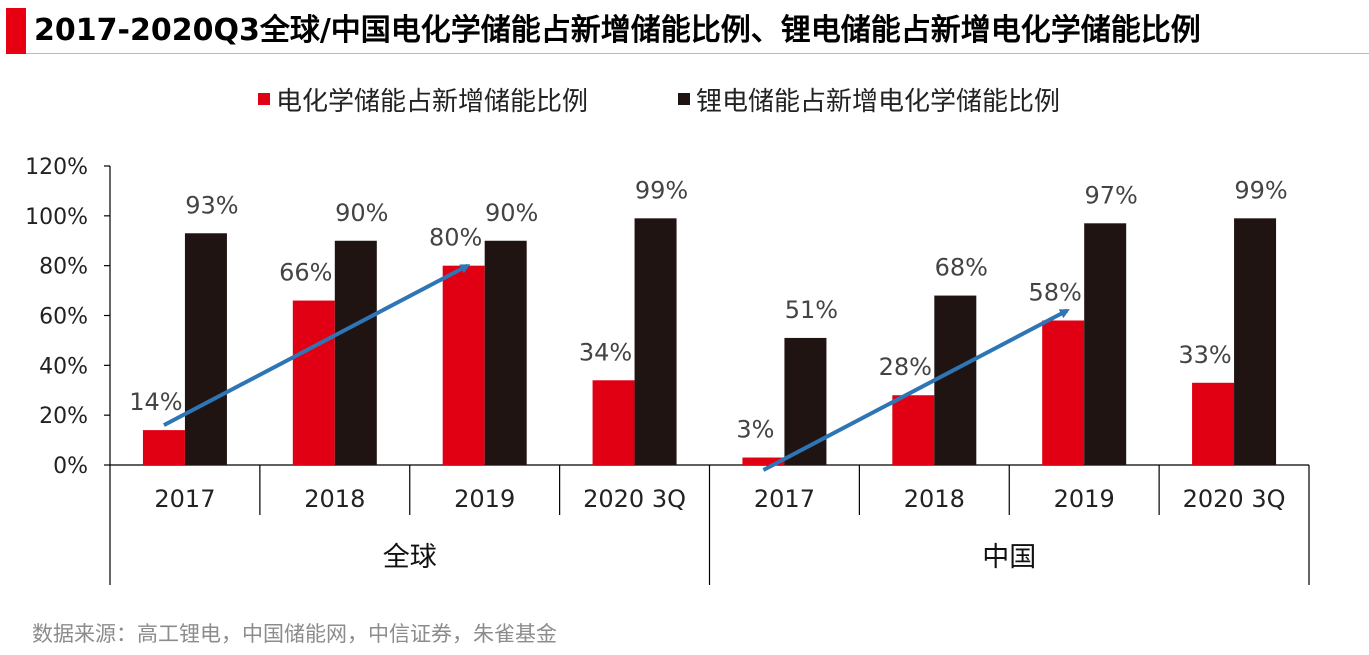 This screenshot has height=655, width=1369. What do you see at coordinates (63, 267) in the screenshot?
I see `y-tick-label: 80%` at bounding box center [63, 267].